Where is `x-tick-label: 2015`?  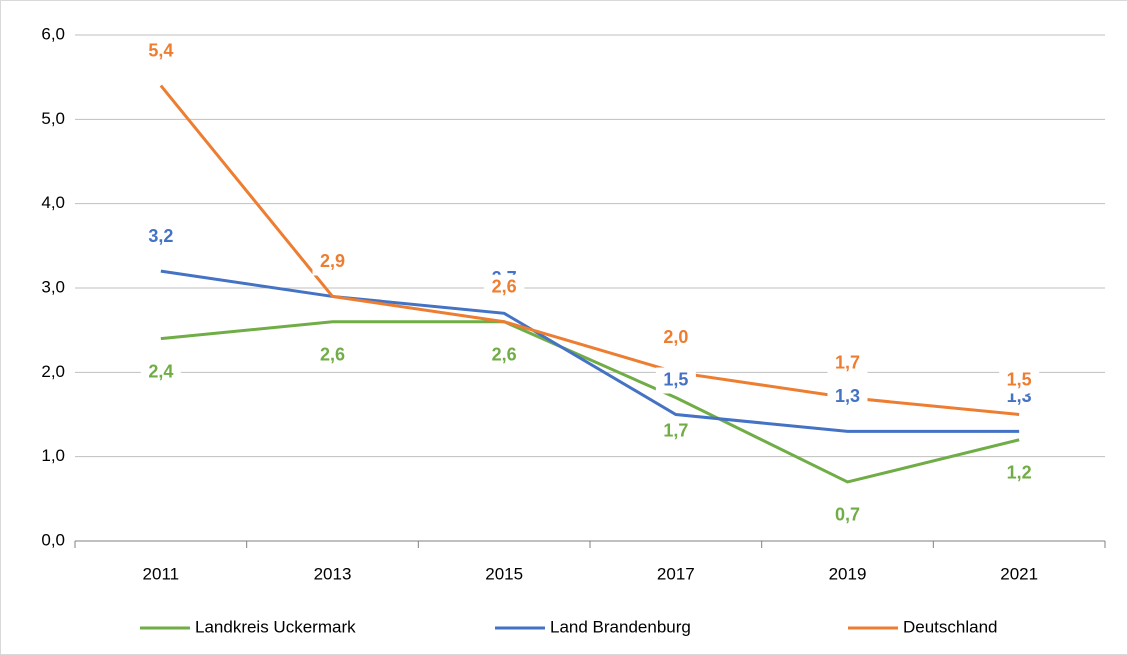
x-tick-label: 2015 is located at coordinates (504, 573).